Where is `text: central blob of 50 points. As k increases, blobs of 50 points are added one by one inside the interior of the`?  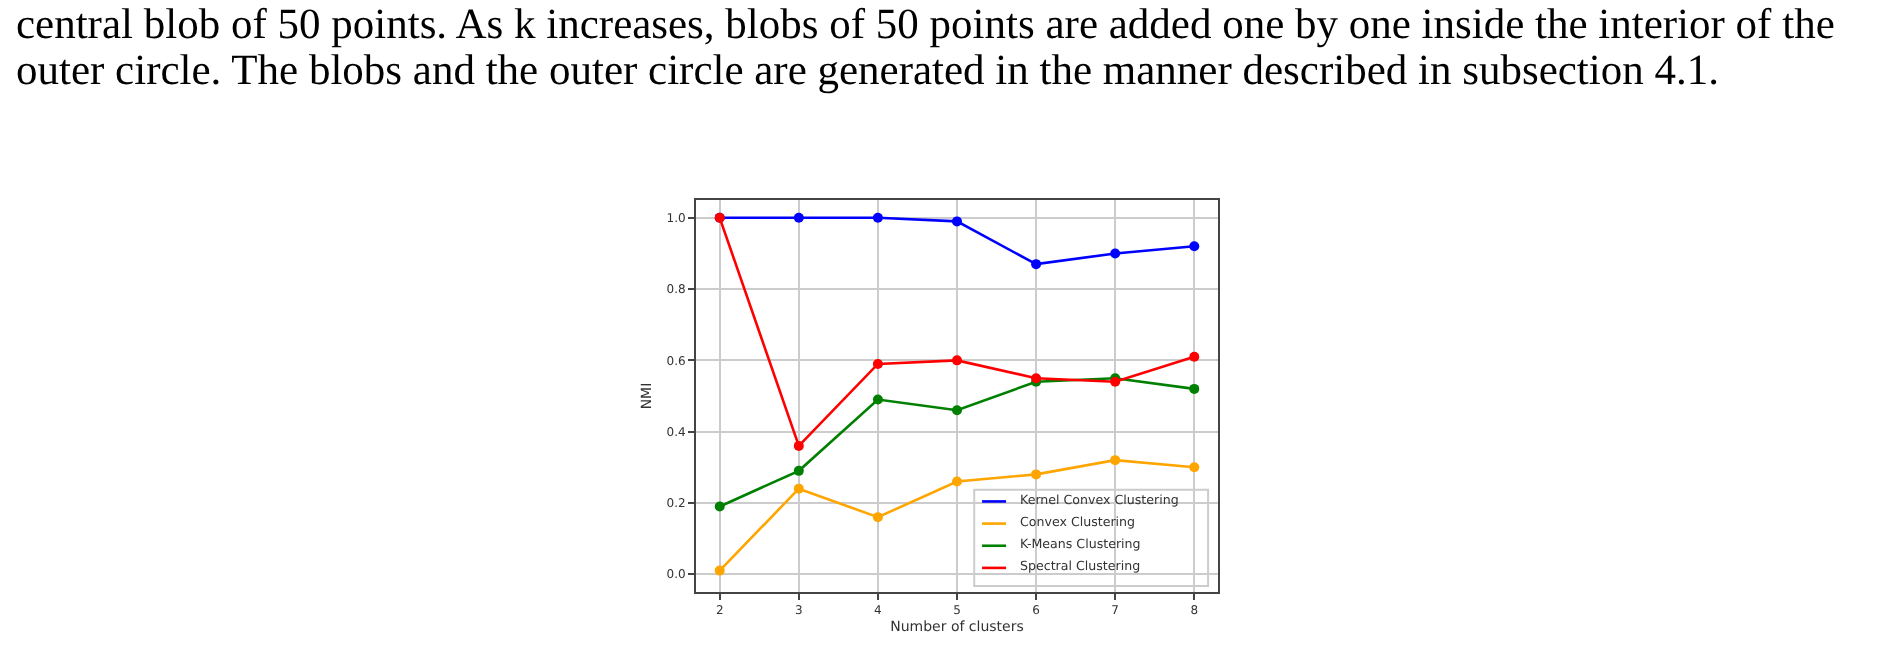
text: central blob of 50 points. As k increases, blobs of 50 points are added one by one inside the interior of the is located at coordinates (925, 24).